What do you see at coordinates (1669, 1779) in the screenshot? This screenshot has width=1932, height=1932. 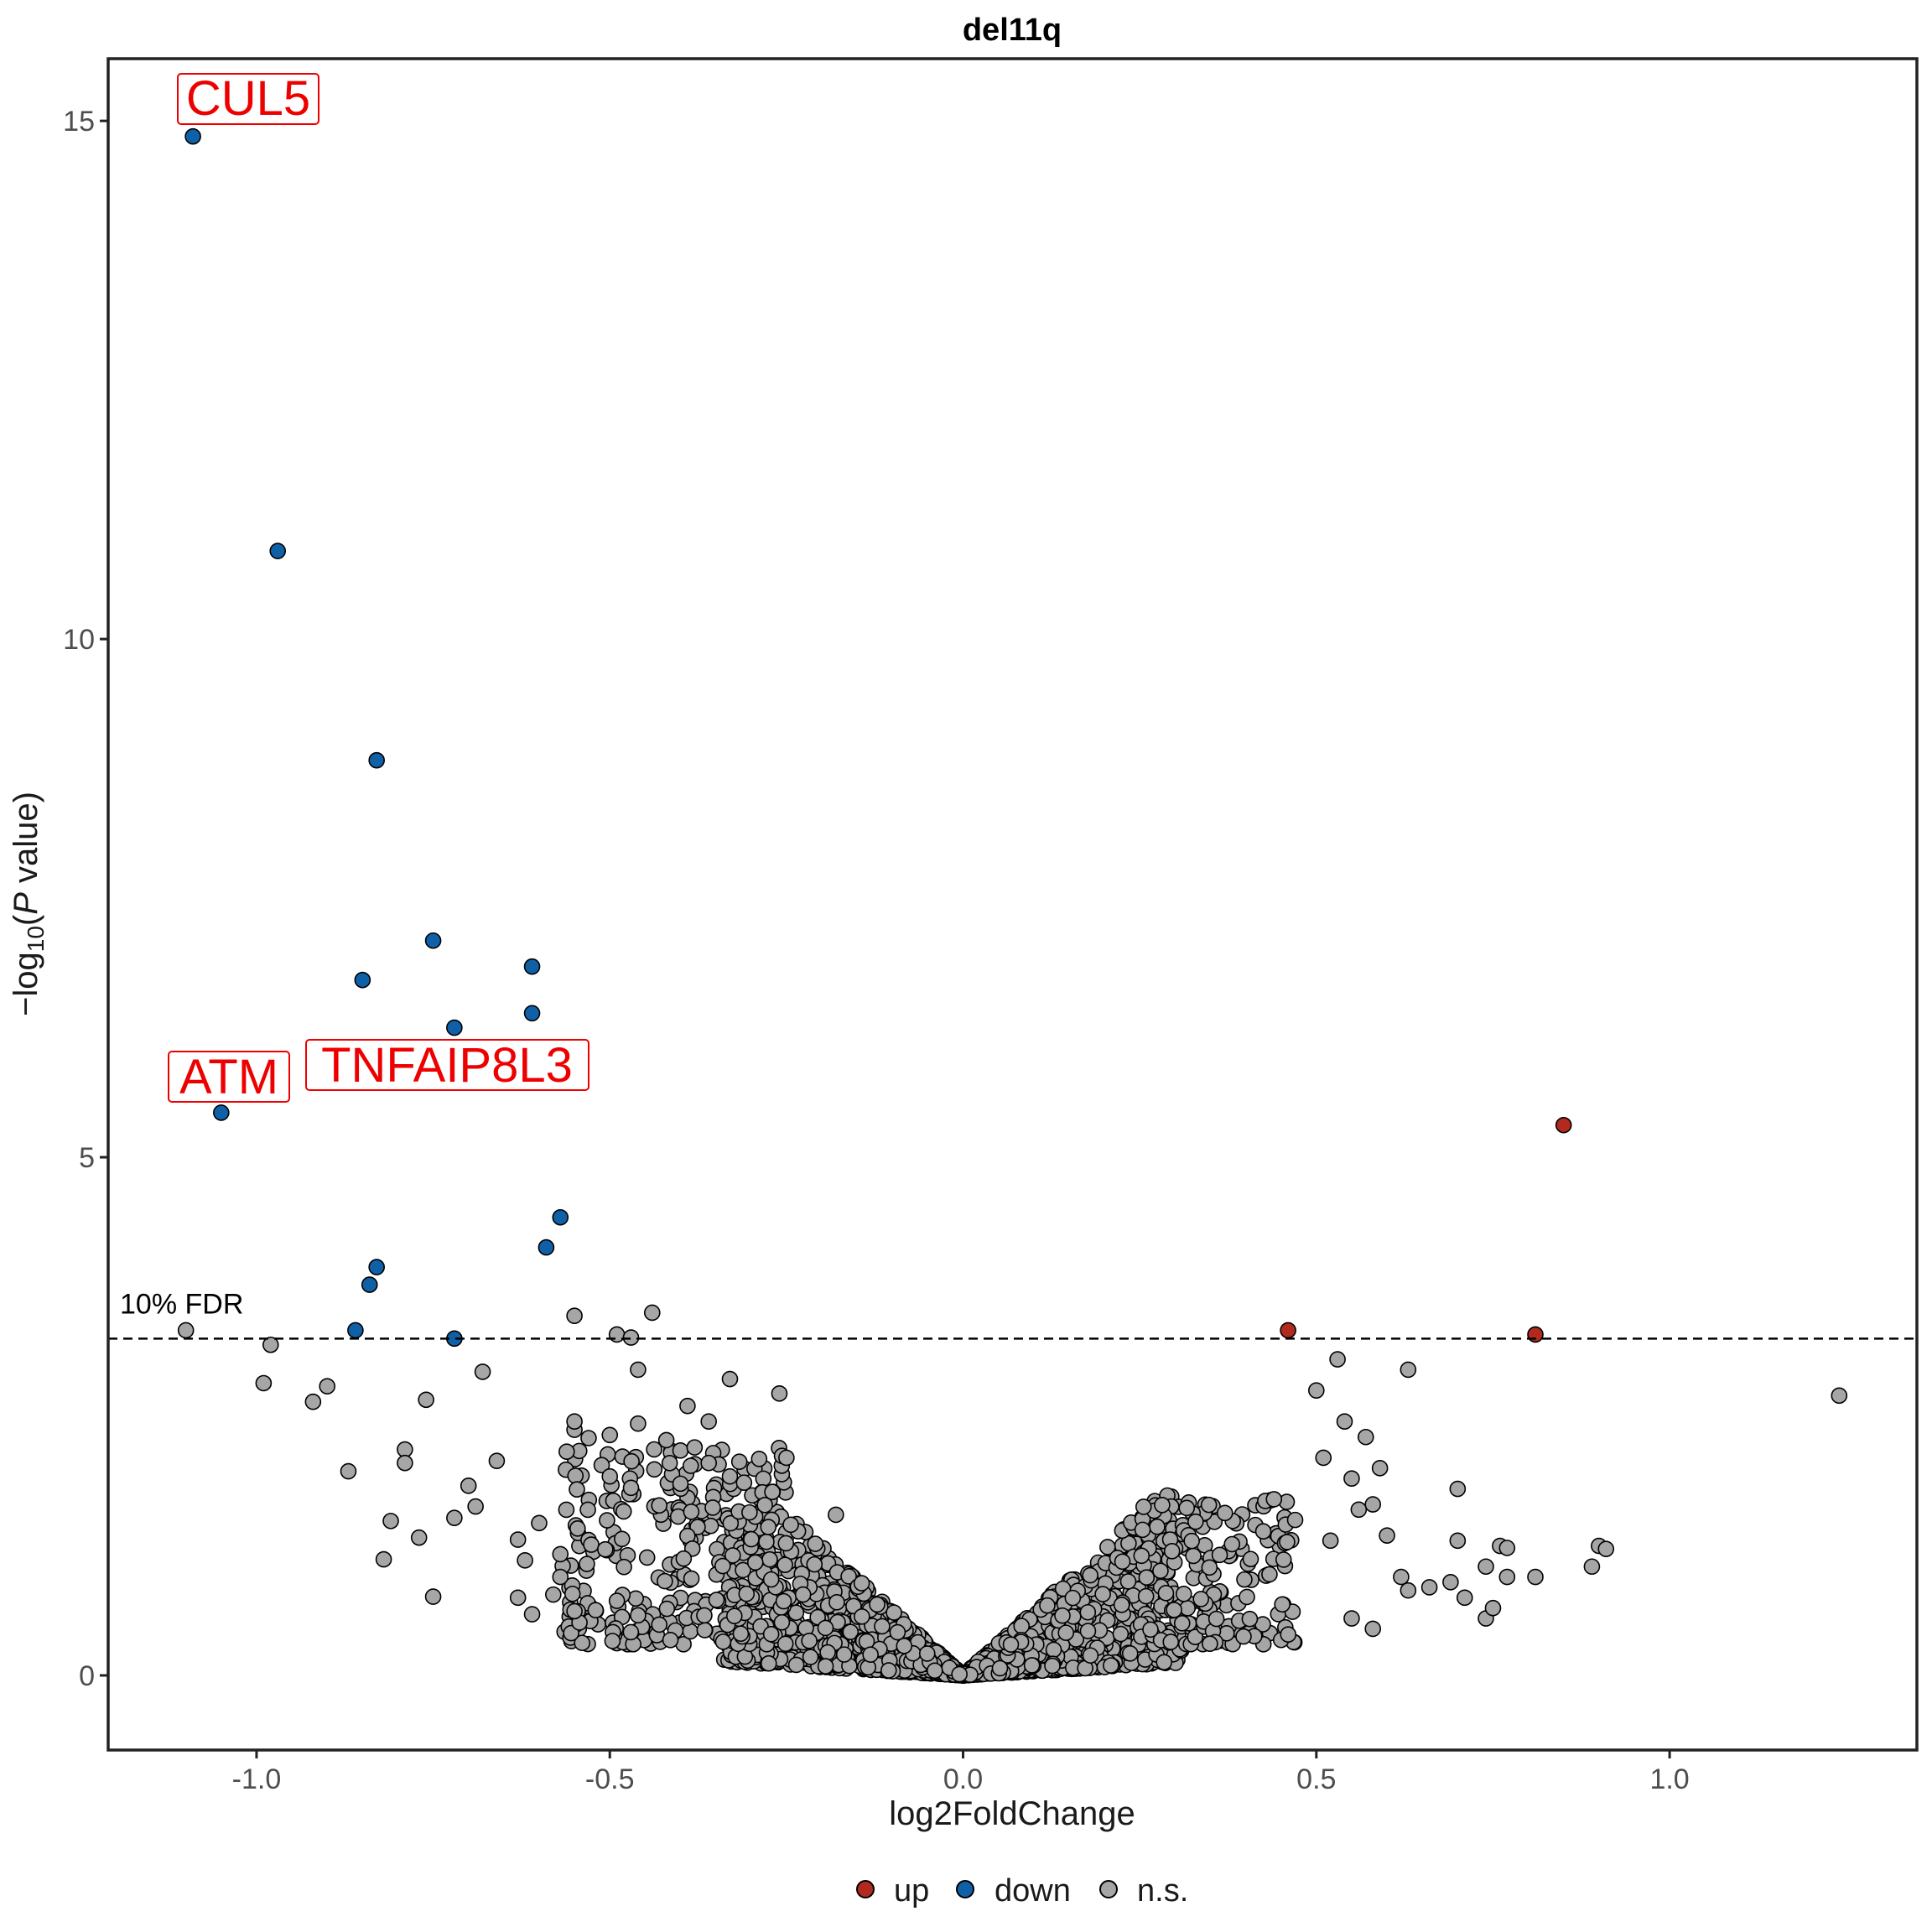 I see `x-tick-label: 1.0` at bounding box center [1669, 1779].